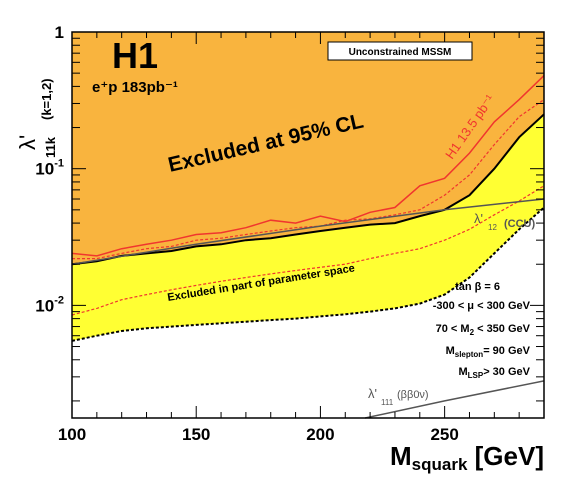 This screenshot has height=480, width=567. I want to click on param-m2: 70 < M2 < 350 GeV, so click(483, 330).